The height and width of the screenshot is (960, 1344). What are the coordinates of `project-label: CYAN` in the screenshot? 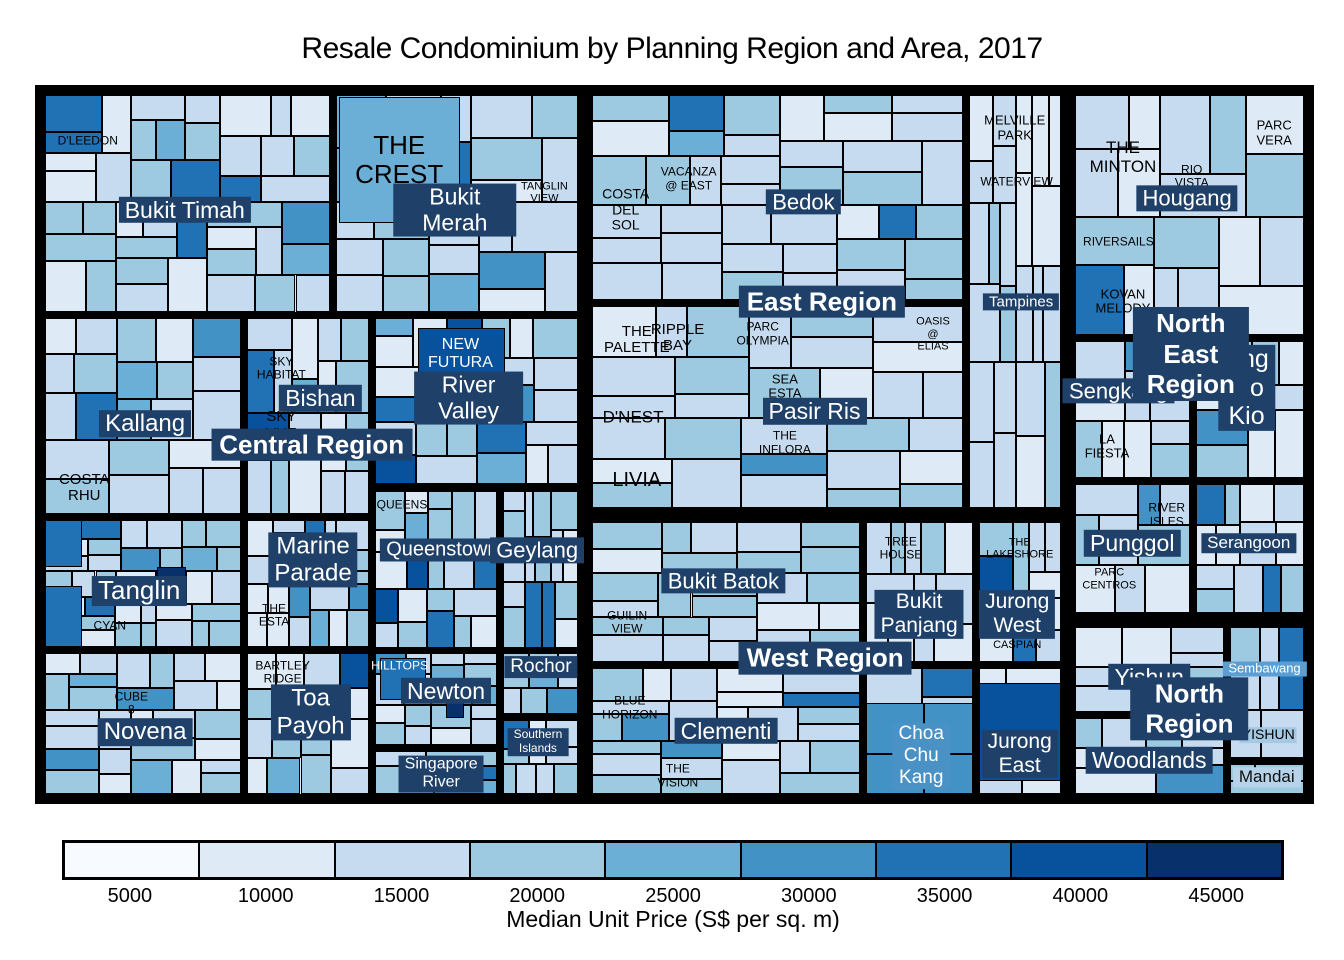 It's located at (109, 624).